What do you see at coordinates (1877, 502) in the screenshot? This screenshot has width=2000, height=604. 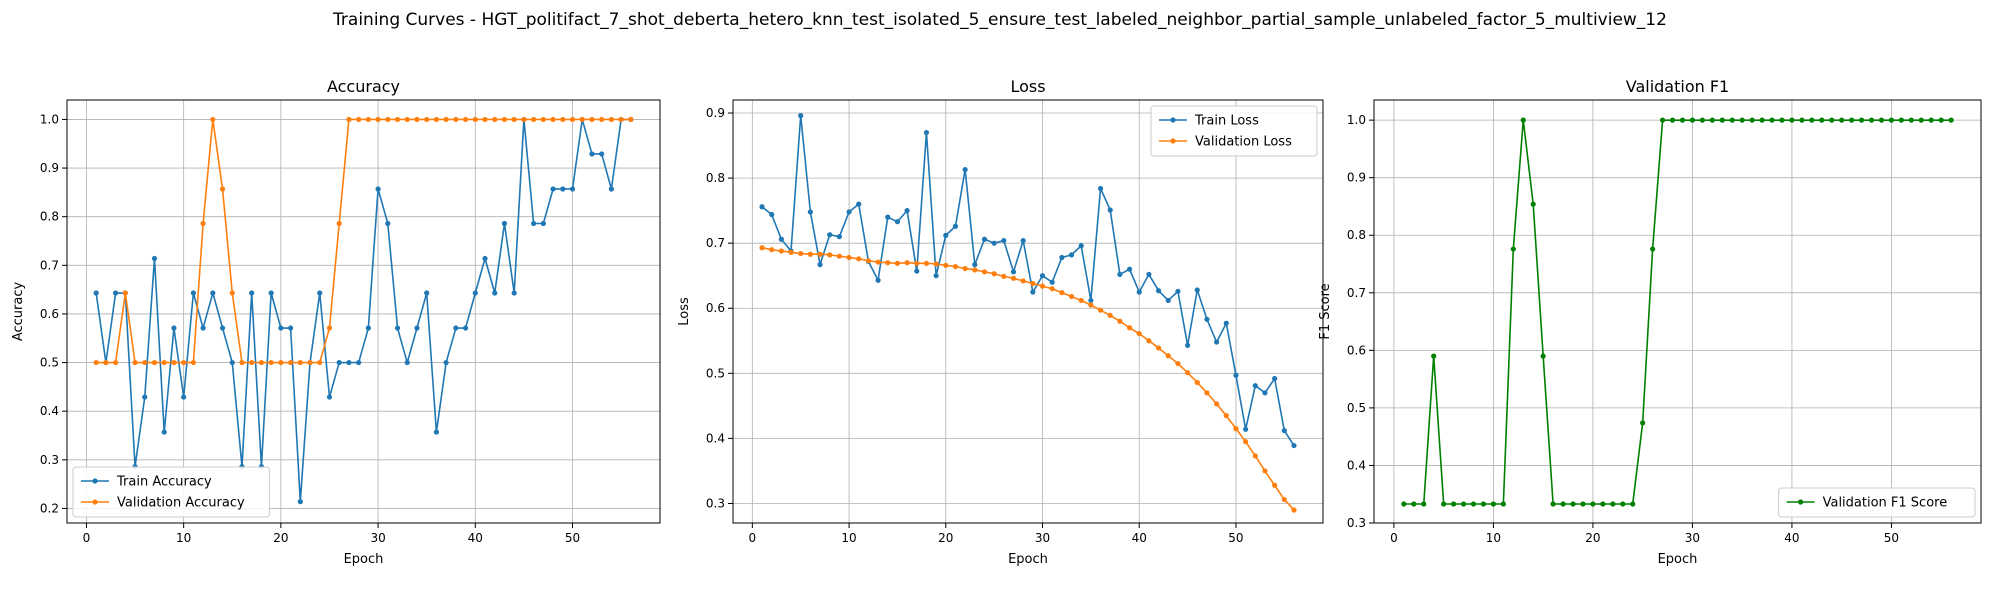 I see `legend-box` at bounding box center [1877, 502].